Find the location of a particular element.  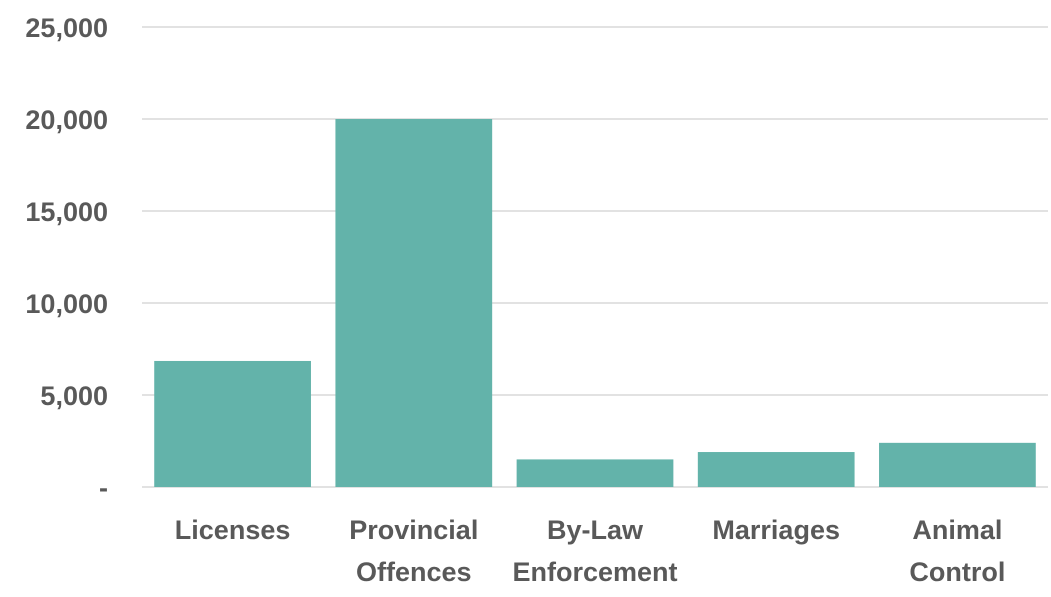

x-category-label-line: Enforcement is located at coordinates (594, 572).